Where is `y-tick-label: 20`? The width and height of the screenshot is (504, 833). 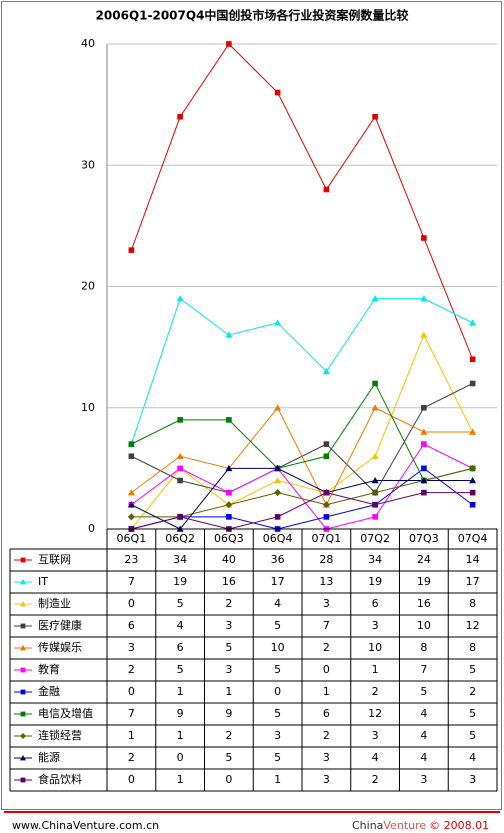
y-tick-label: 20 is located at coordinates (88, 286).